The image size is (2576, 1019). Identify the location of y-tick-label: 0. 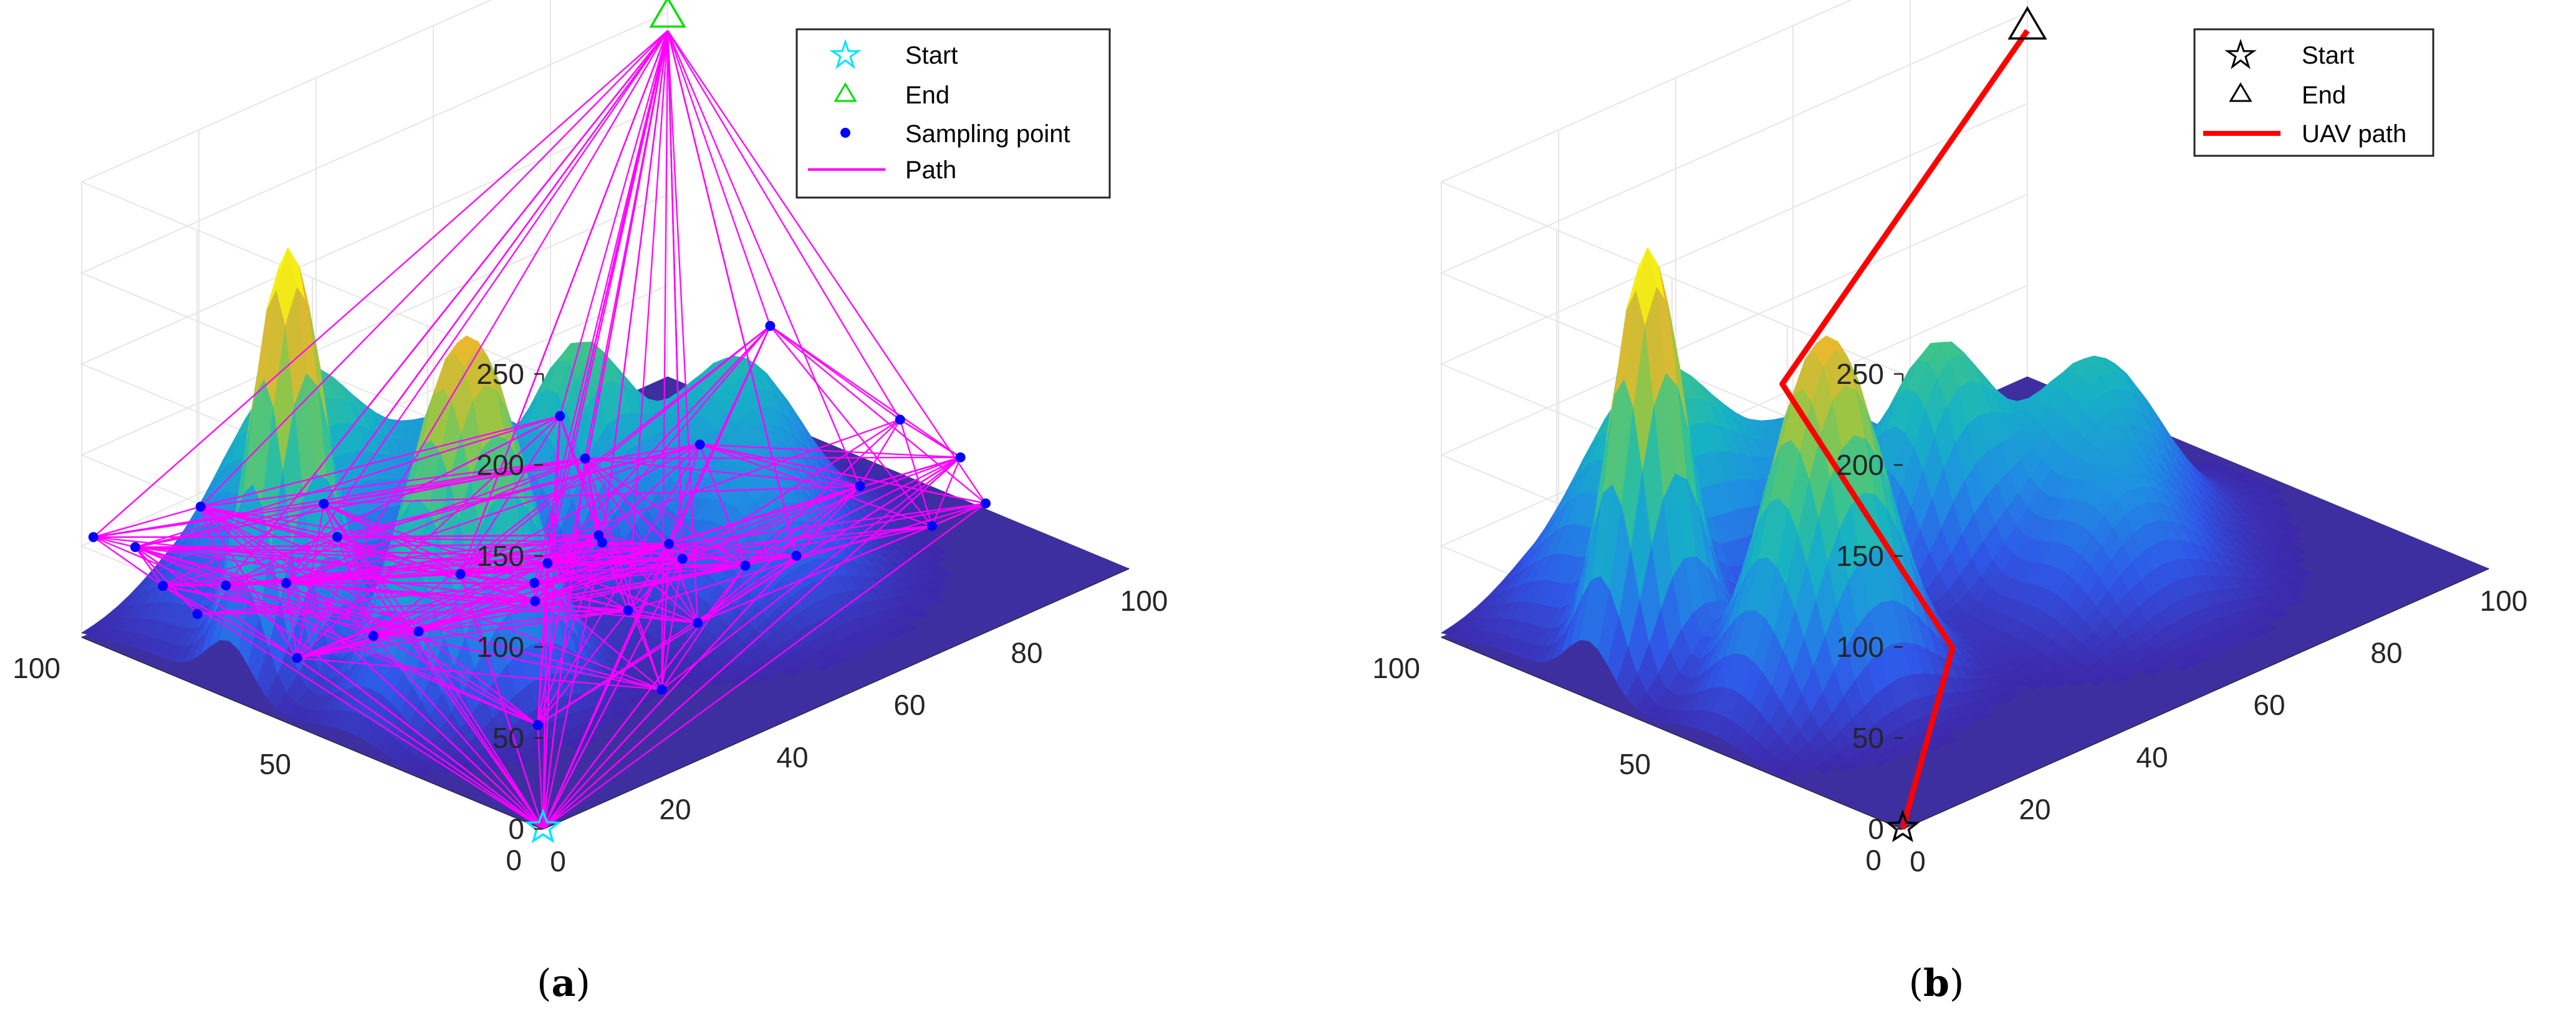
(1873, 860).